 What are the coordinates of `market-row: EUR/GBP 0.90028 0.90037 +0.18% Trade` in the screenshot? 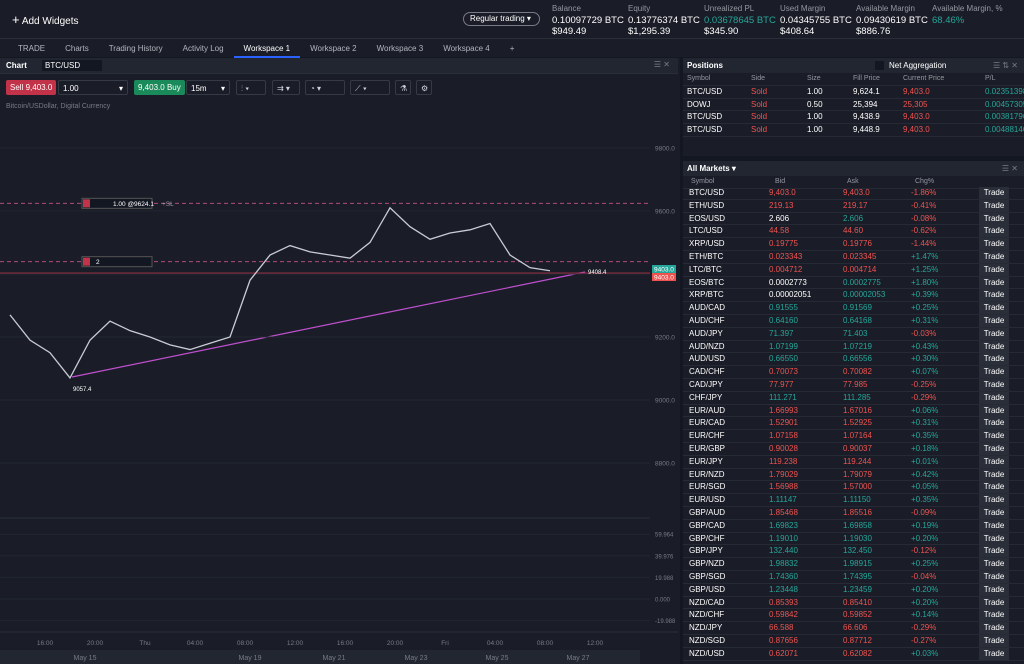 It's located at (853, 449).